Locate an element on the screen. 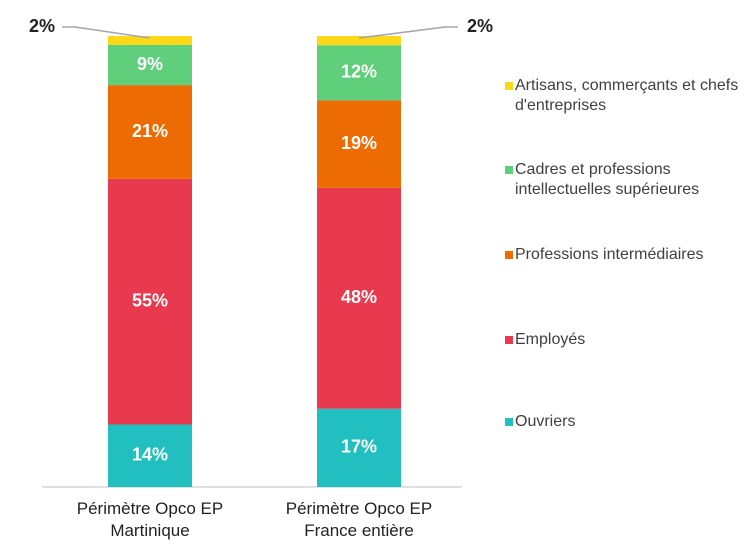 This screenshot has width=755, height=553. data-label: 55% is located at coordinates (150, 300).